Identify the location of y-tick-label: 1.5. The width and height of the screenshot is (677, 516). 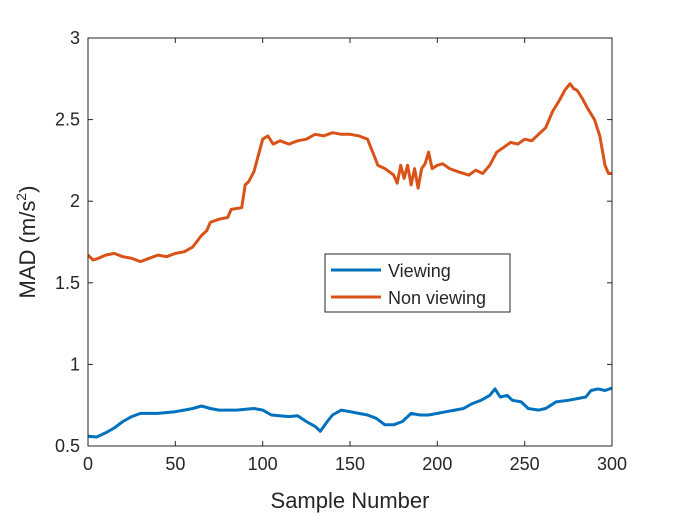
(67, 283).